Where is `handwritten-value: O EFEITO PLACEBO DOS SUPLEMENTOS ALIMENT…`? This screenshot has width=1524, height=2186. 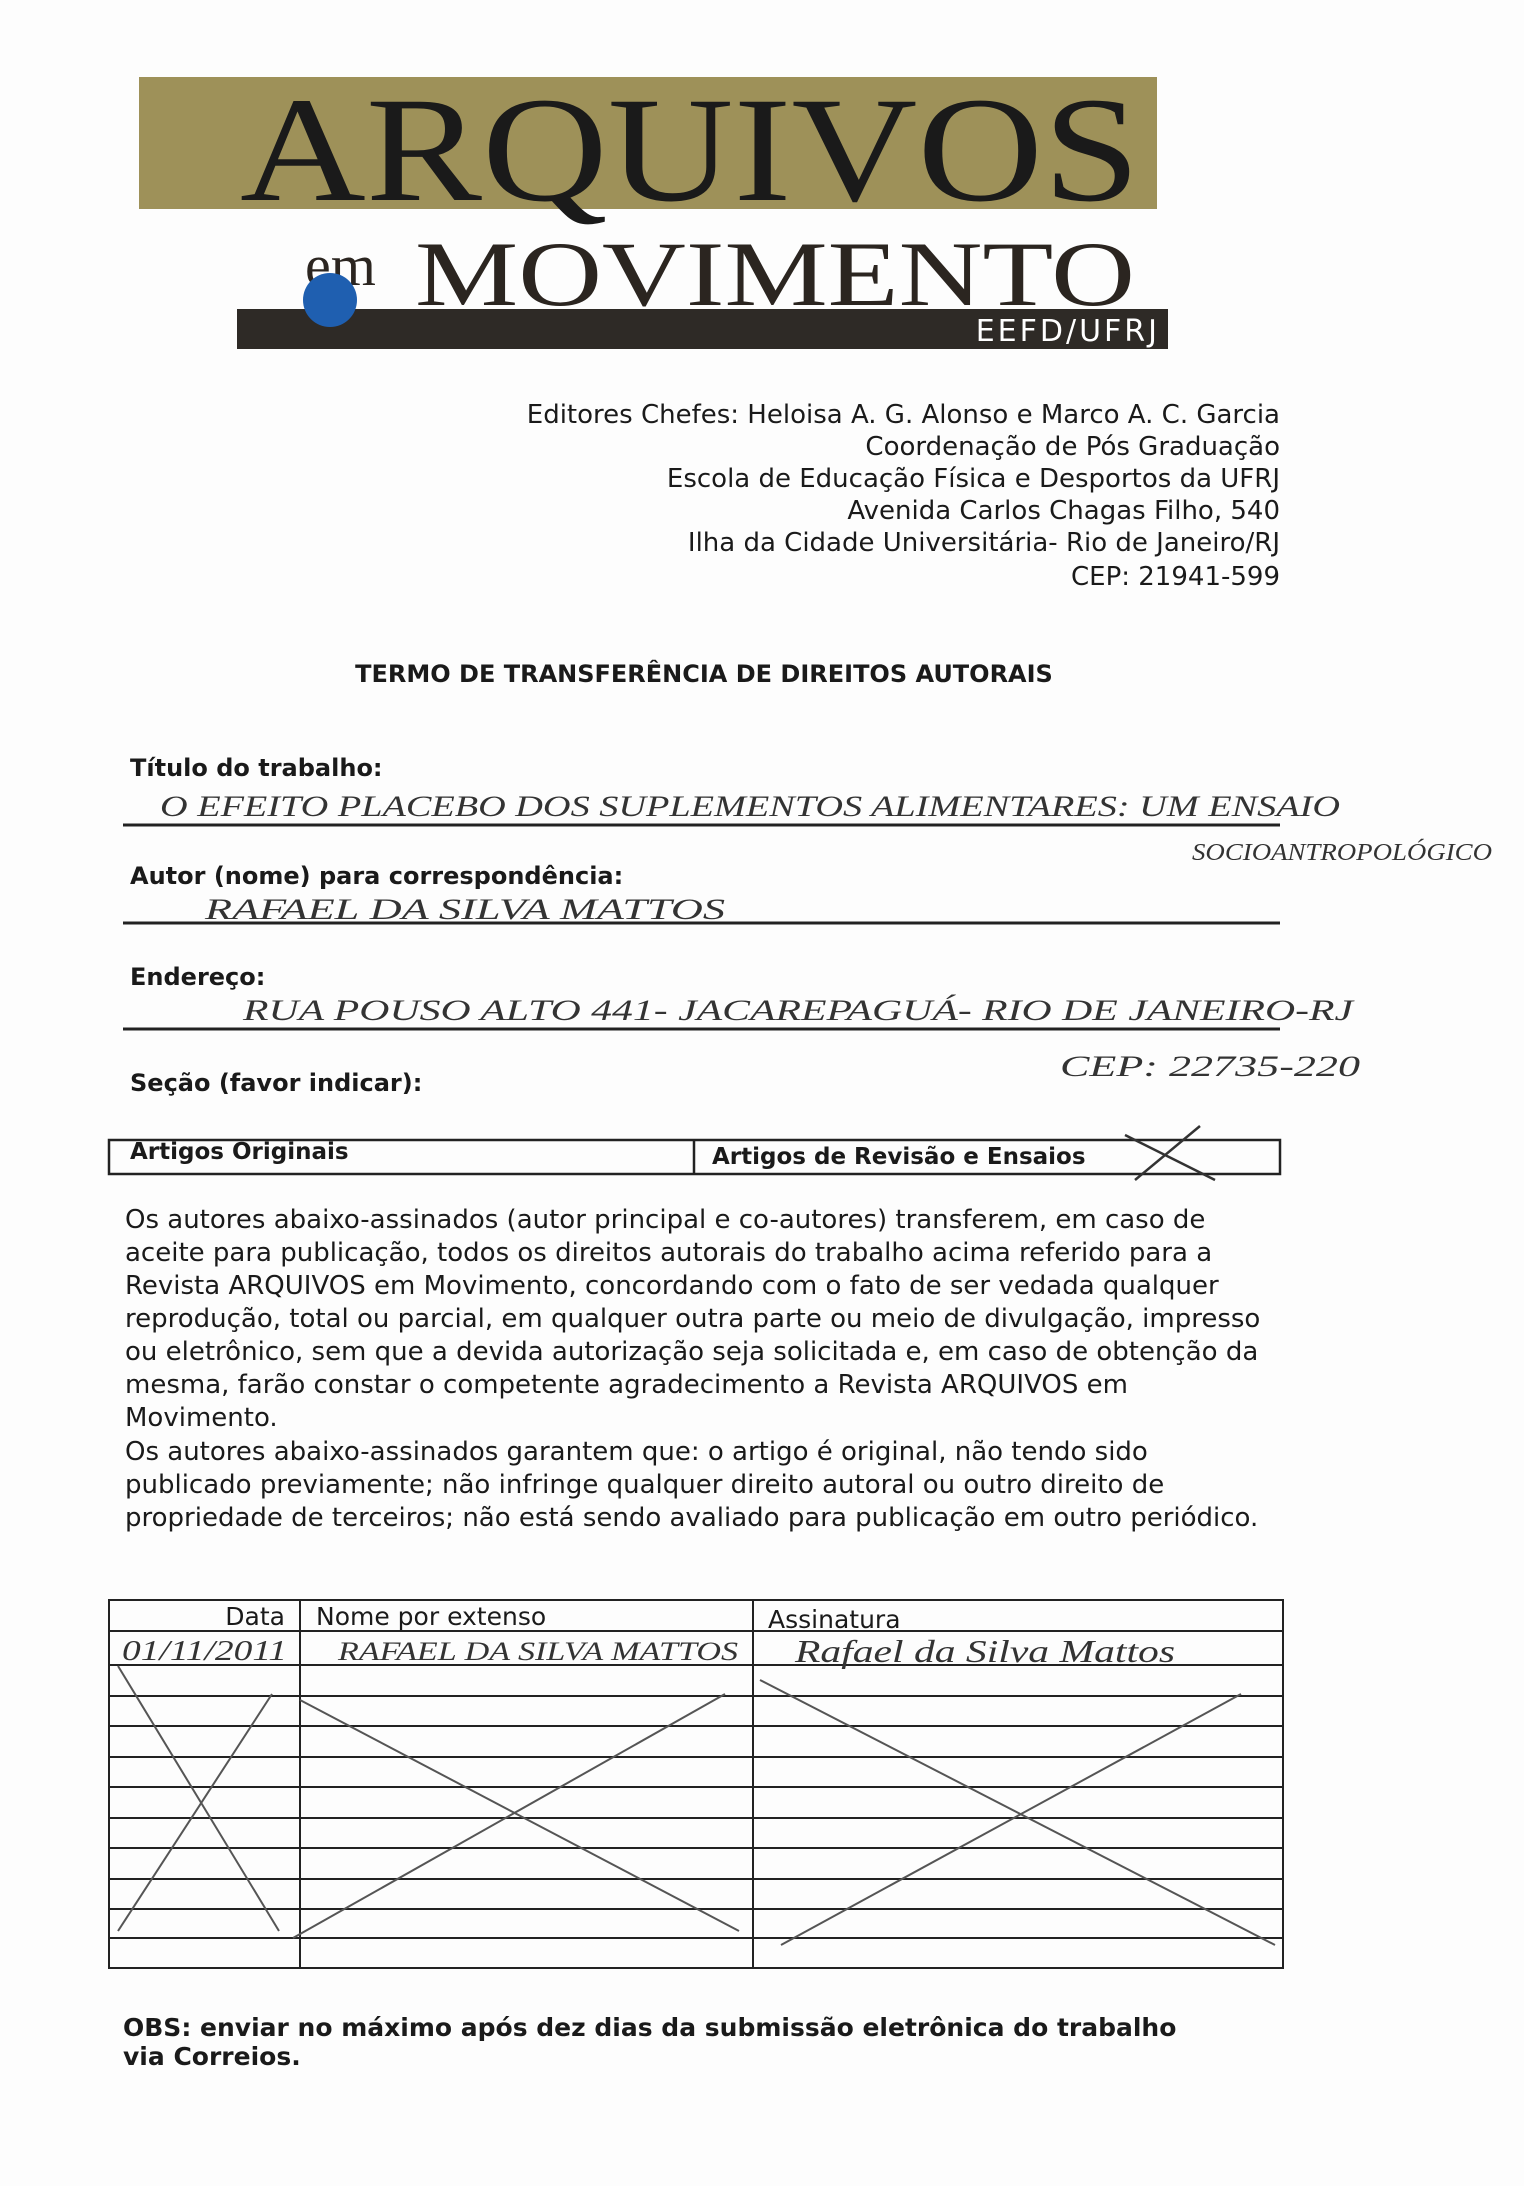 handwritten-value: O EFEITO PLACEBO DOS SUPLEMENTOS ALIMENT… is located at coordinates (750, 806).